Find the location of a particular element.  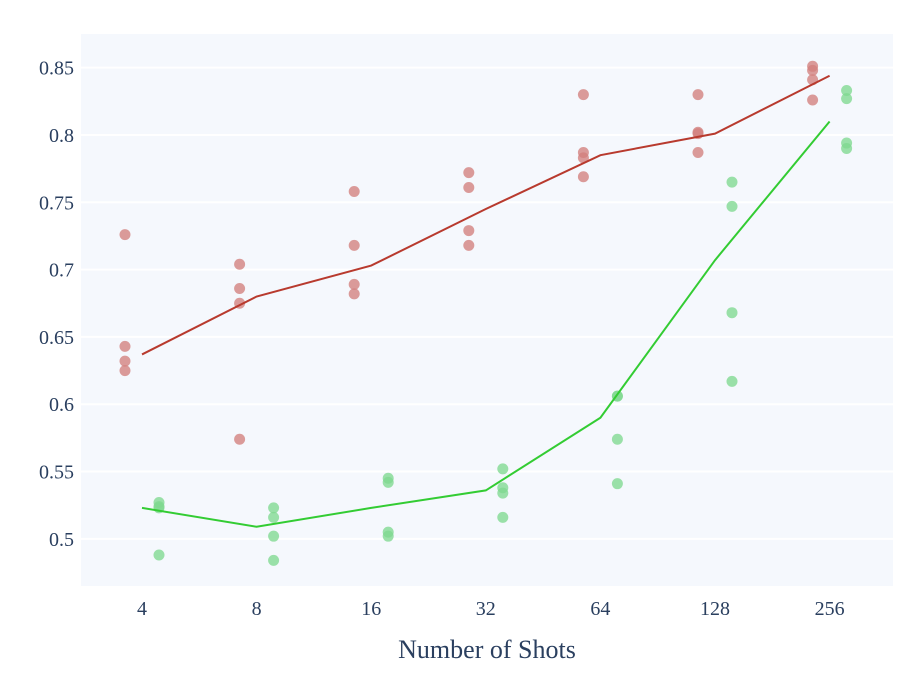

x-axis-title: Number of Shots is located at coordinates (487, 649).